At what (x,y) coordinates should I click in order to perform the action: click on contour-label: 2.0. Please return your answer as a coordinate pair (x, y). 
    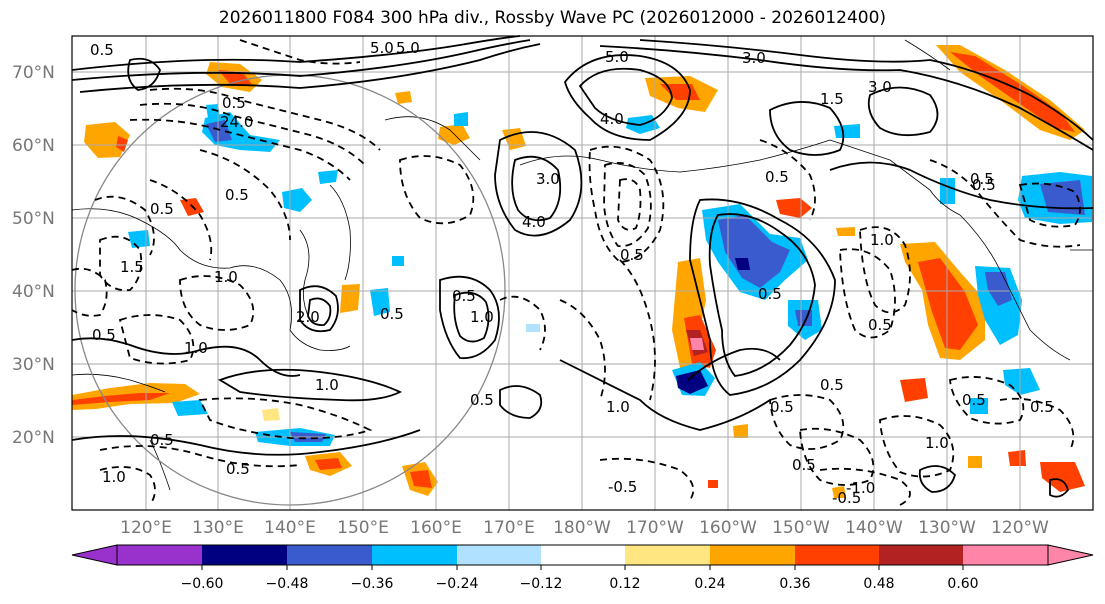
    Looking at the image, I should click on (308, 317).